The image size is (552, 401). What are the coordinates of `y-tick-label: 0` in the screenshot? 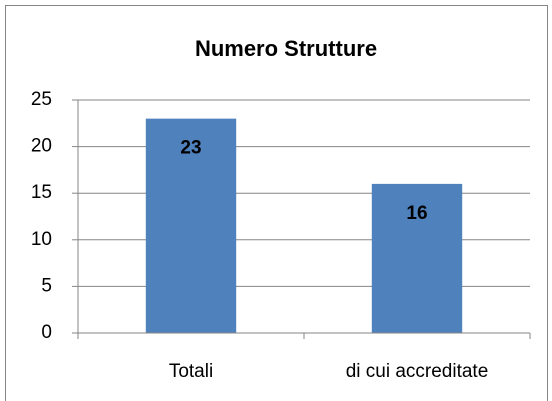 It's located at (46, 332).